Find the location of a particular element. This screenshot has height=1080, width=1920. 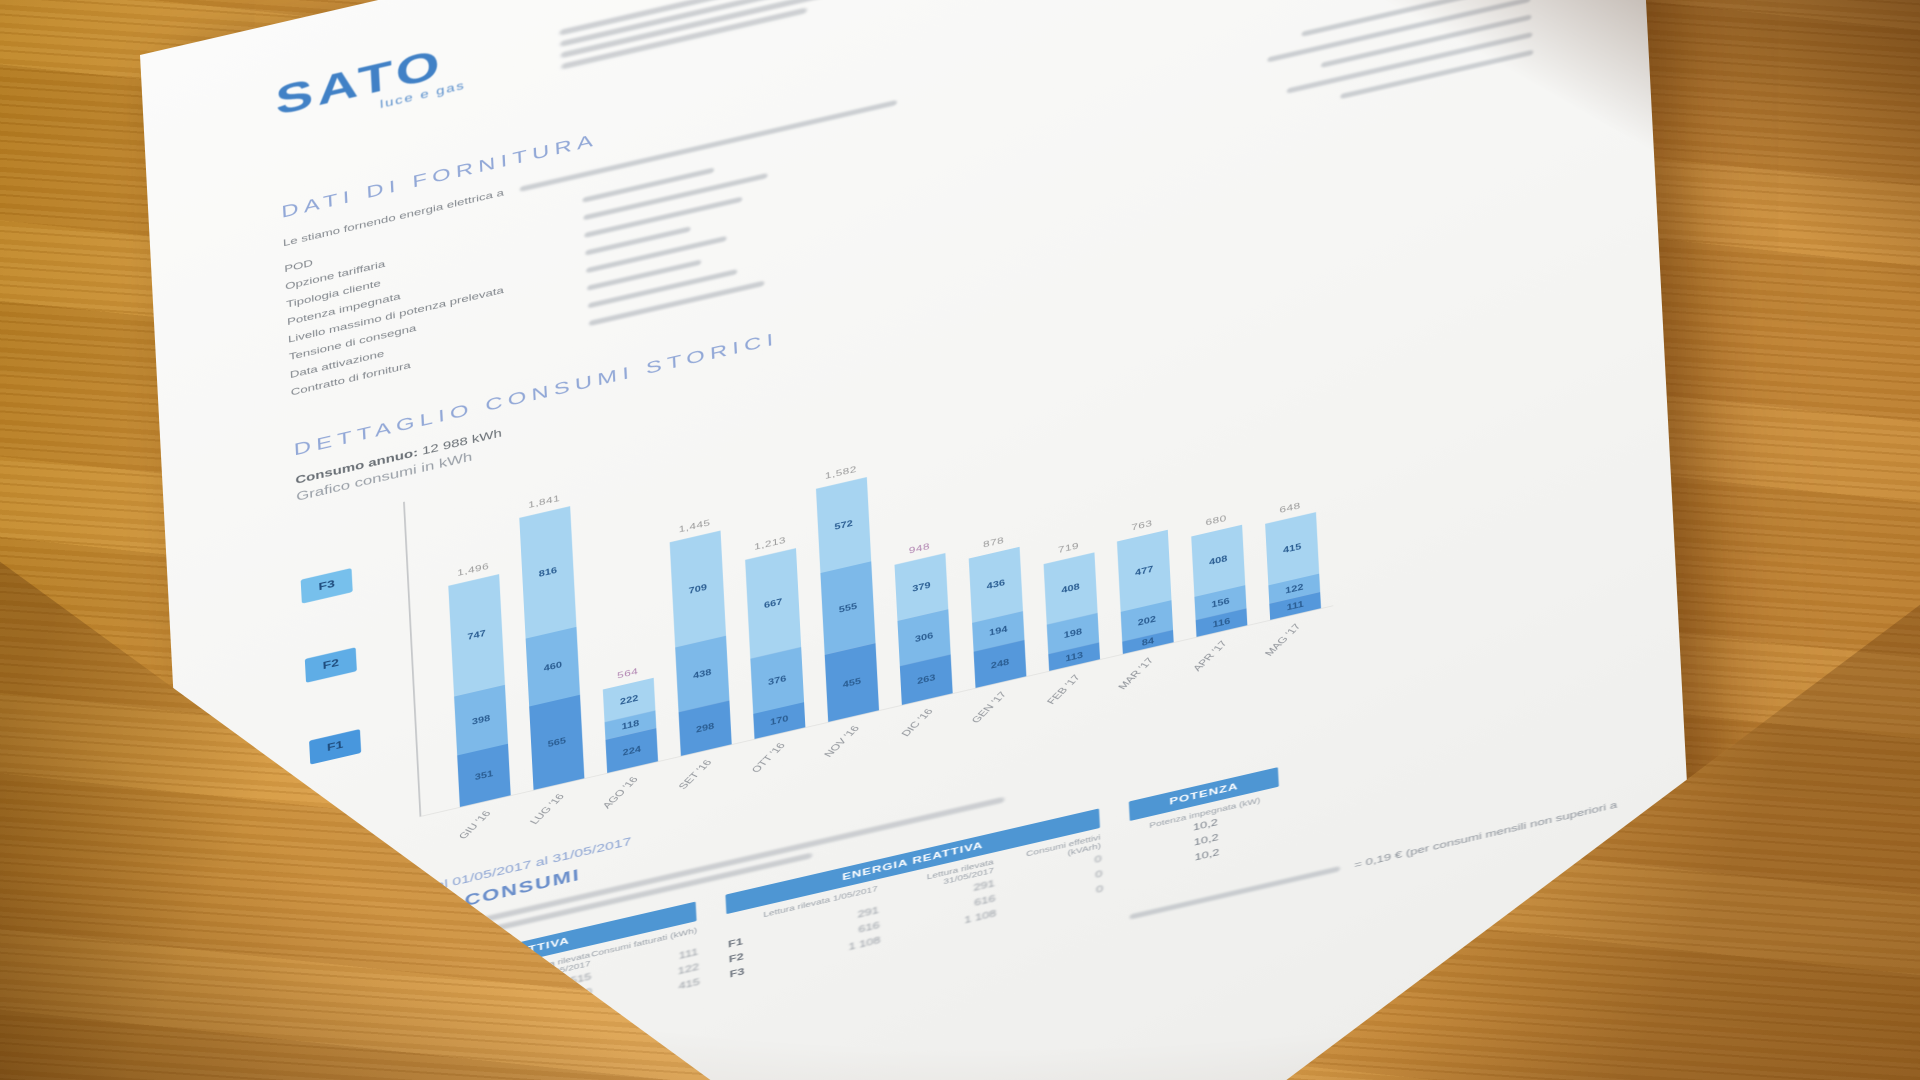

bar-segment-value: 122 is located at coordinates (1294, 589).